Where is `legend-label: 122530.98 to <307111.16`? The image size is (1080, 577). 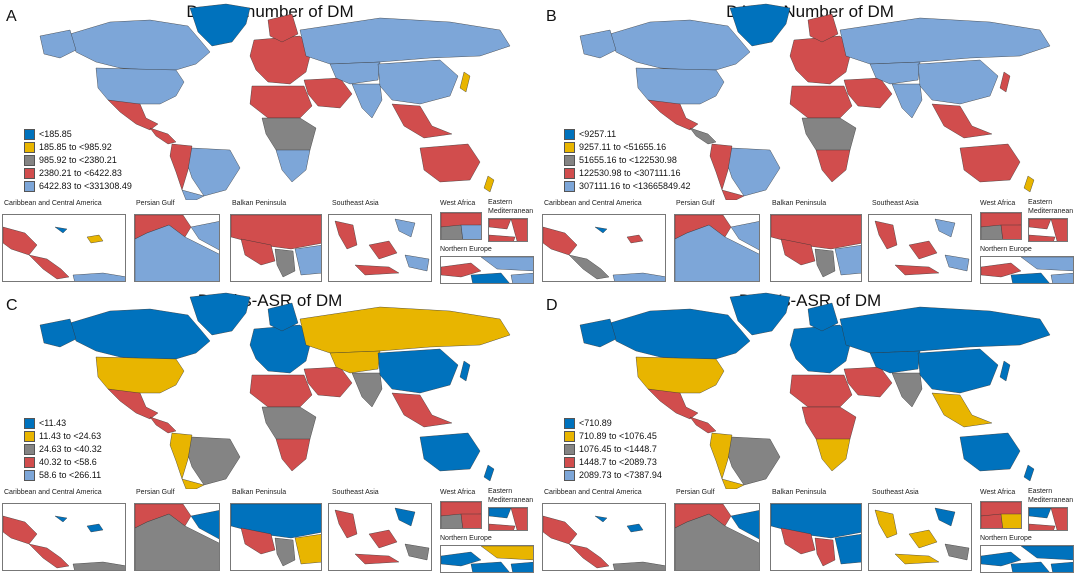 legend-label: 122530.98 to <307111.16 is located at coordinates (630, 173).